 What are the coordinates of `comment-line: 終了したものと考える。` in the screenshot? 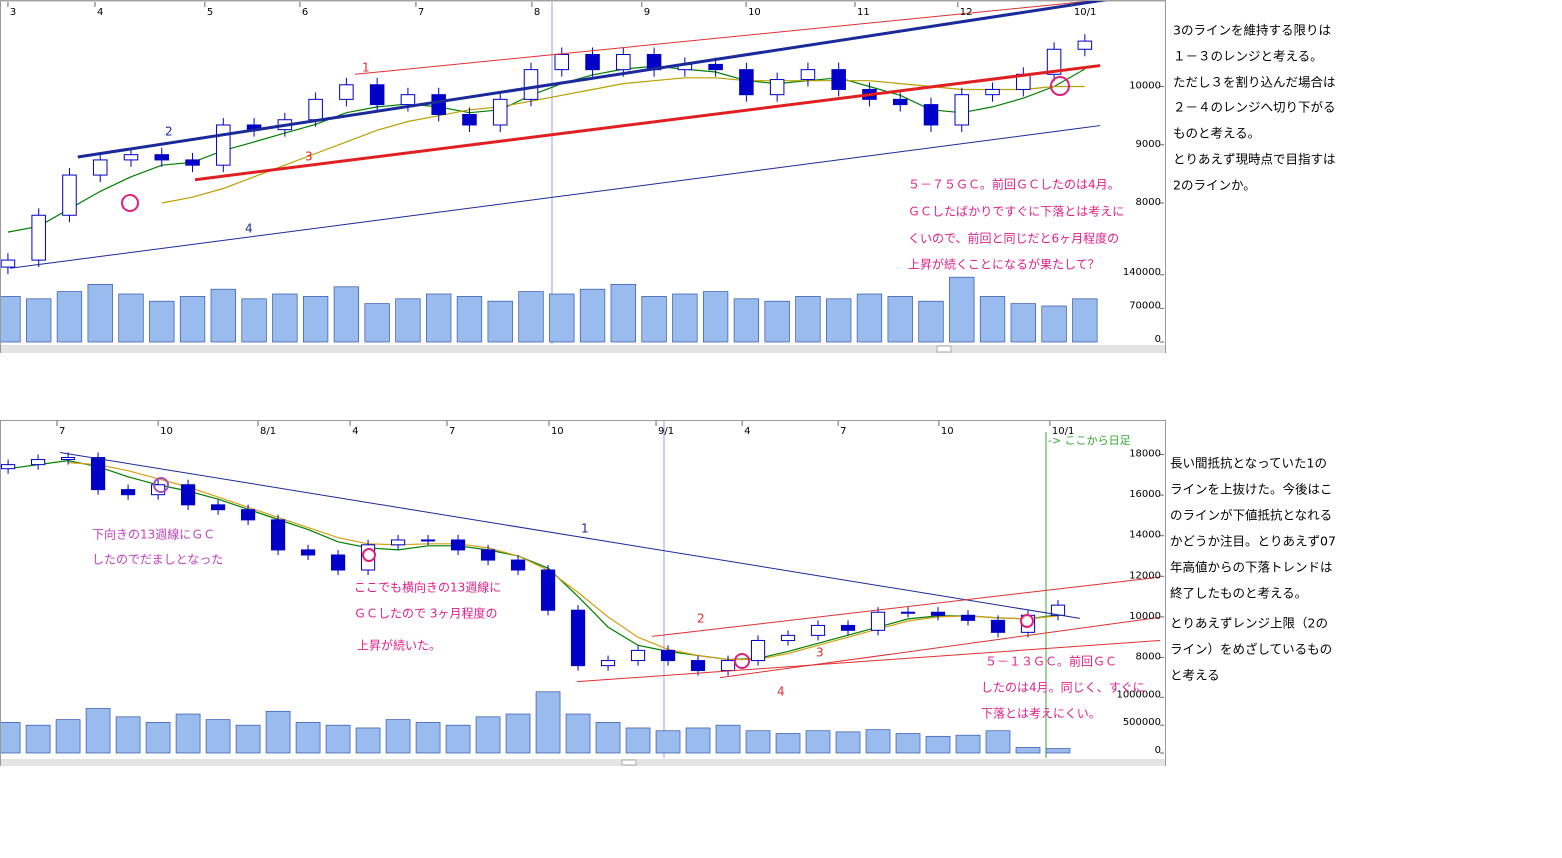 It's located at (1238, 593).